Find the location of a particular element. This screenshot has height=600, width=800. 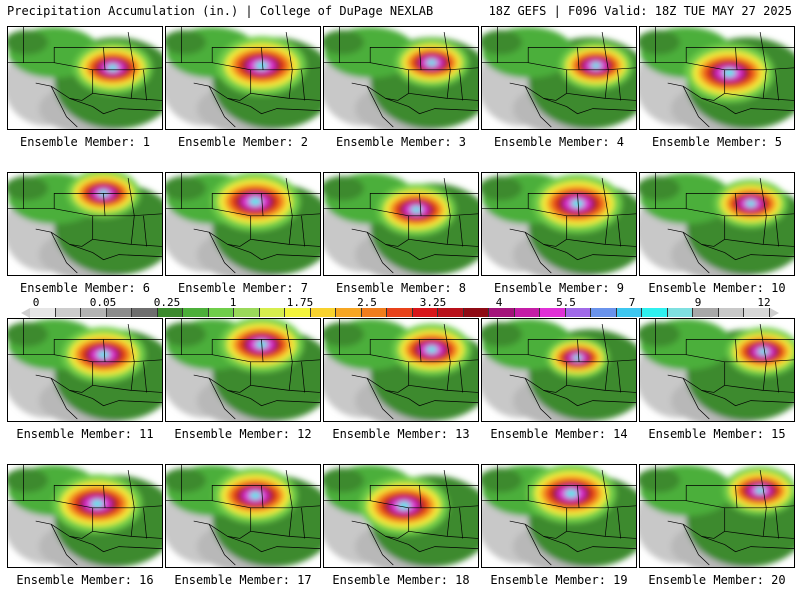

colorbar-strip is located at coordinates (400, 312).